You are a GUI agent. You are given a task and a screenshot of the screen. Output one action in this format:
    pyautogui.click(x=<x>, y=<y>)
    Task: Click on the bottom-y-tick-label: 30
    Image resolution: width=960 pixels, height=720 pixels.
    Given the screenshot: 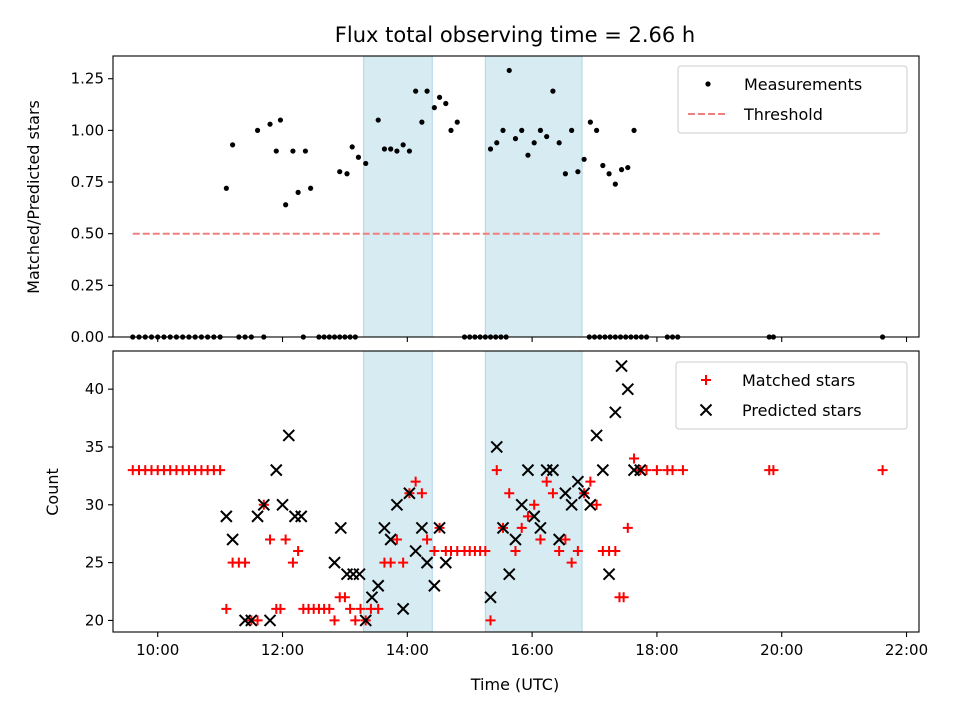 What is the action you would take?
    pyautogui.click(x=94, y=505)
    